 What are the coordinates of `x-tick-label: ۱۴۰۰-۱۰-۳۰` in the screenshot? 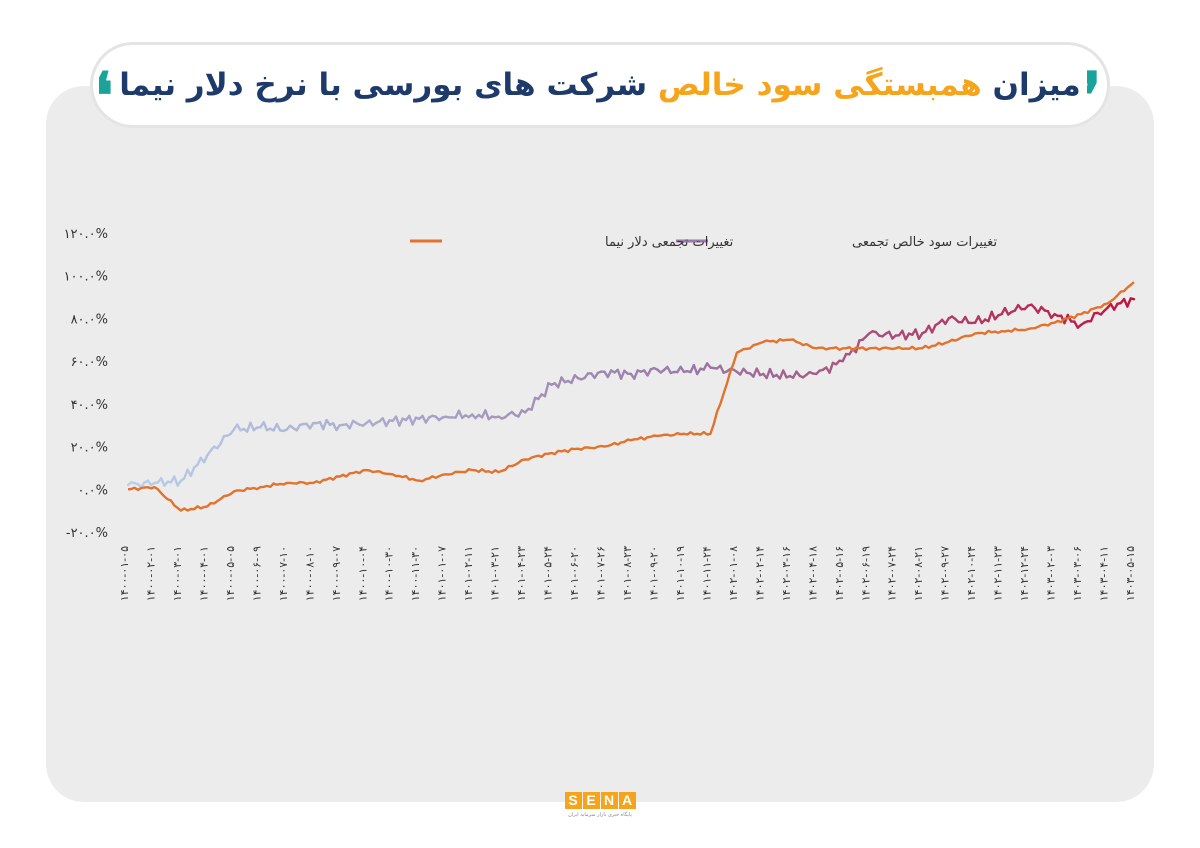 It's located at (389, 573).